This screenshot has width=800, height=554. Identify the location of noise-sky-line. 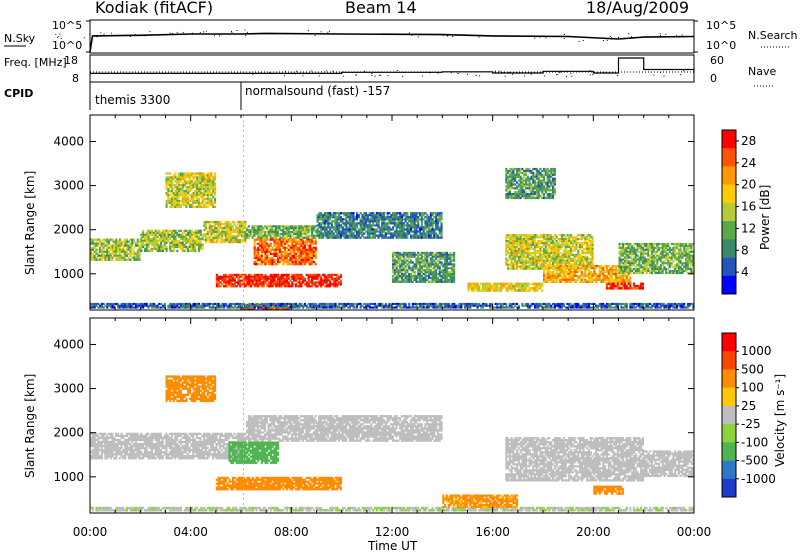
(392, 42).